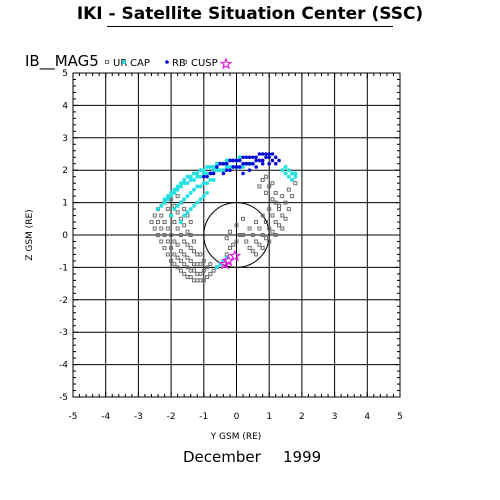 This screenshot has width=500, height=500. What do you see at coordinates (65, 171) in the screenshot?
I see `y-tick-label: 2` at bounding box center [65, 171].